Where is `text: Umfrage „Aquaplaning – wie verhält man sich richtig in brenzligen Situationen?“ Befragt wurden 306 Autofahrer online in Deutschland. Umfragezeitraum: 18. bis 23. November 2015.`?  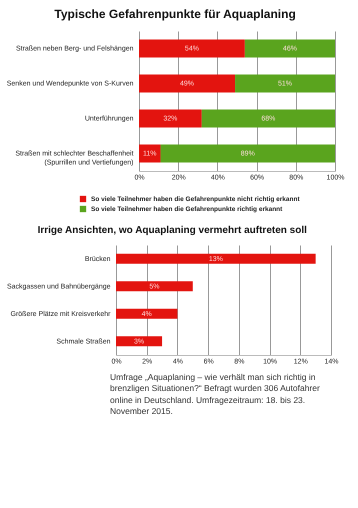
text: Umfrage „Aquaplaning – wie verhält man sich richtig in brenzligen Situationen?“ Befragt wurden 306 Autofahrer online in Deutschland. Umfragezeitraum: 18. bis 23. November 2015. is located at coordinates (215, 394).